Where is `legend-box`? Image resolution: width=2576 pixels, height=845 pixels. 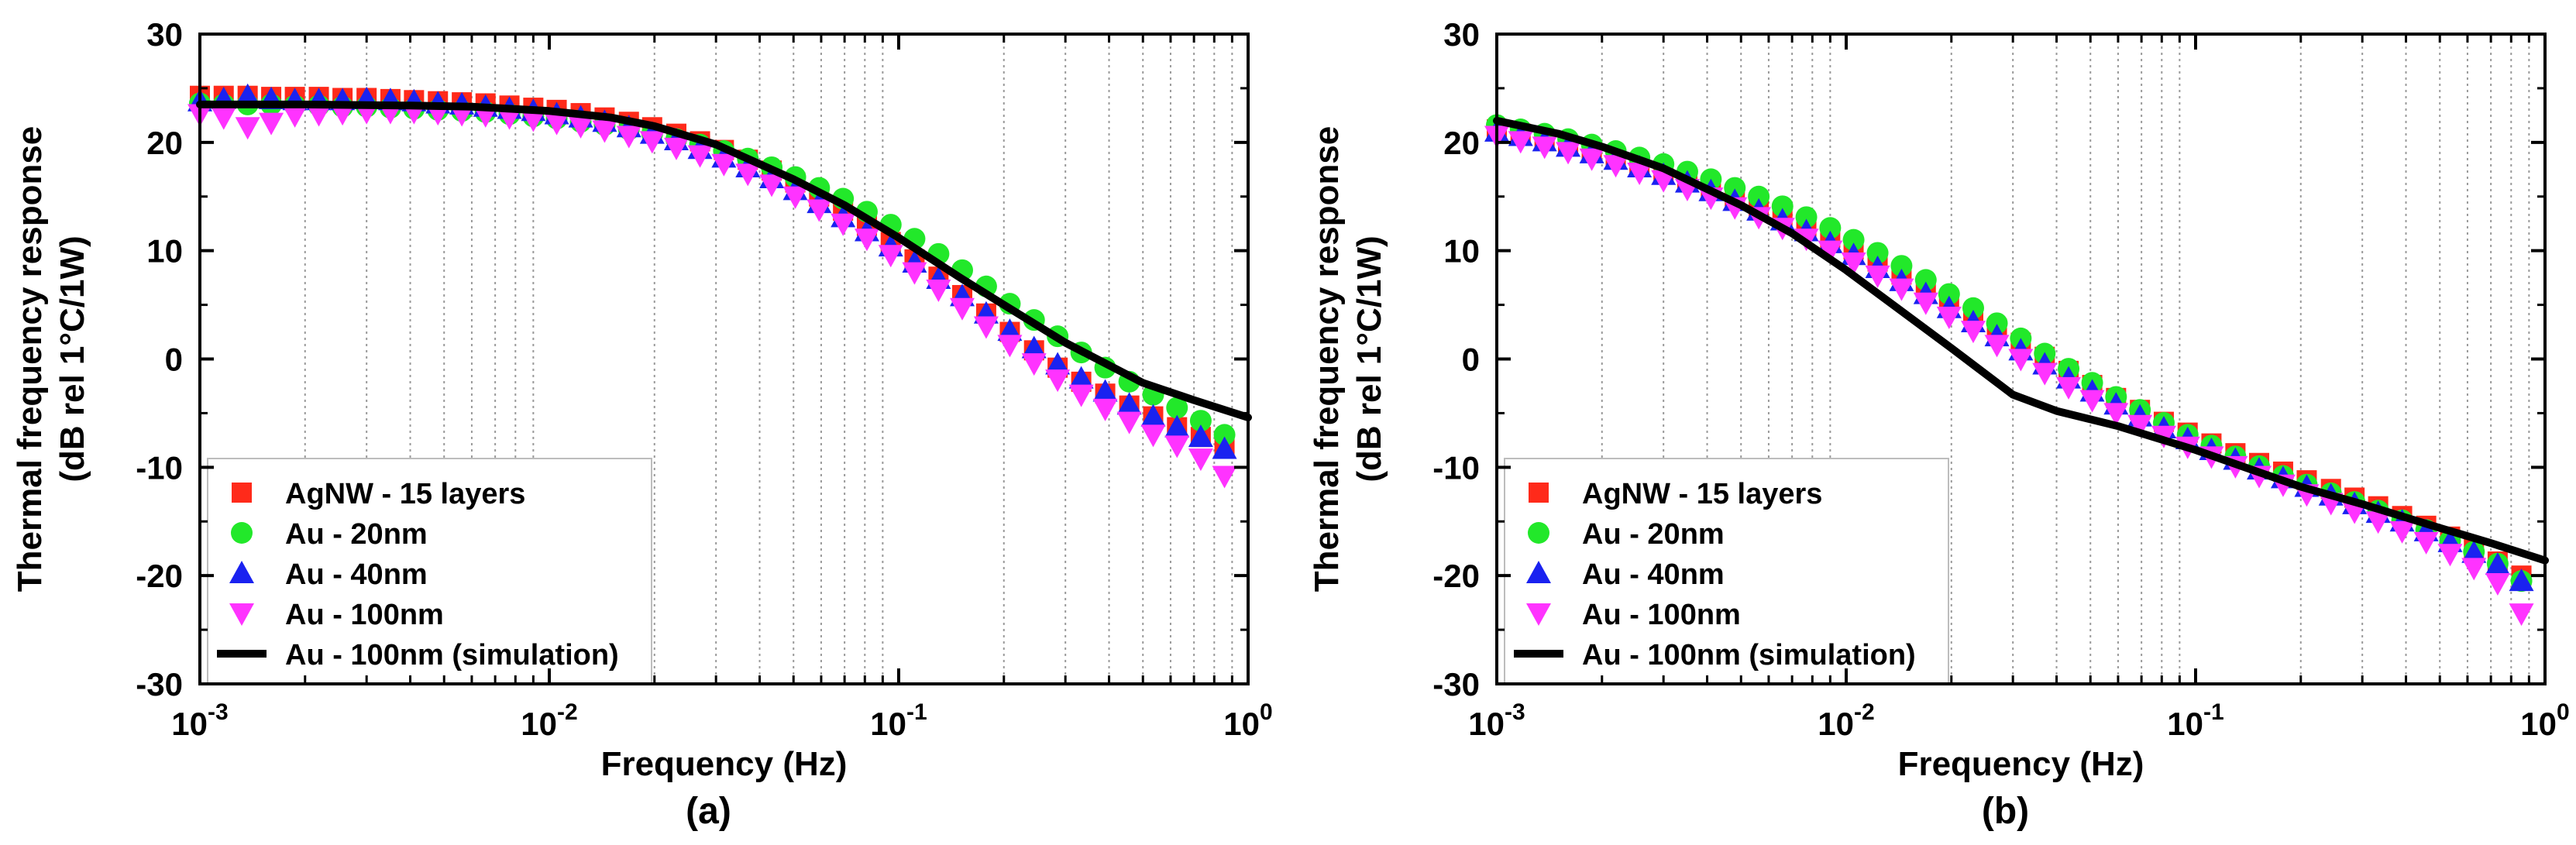
legend-box is located at coordinates (429, 571).